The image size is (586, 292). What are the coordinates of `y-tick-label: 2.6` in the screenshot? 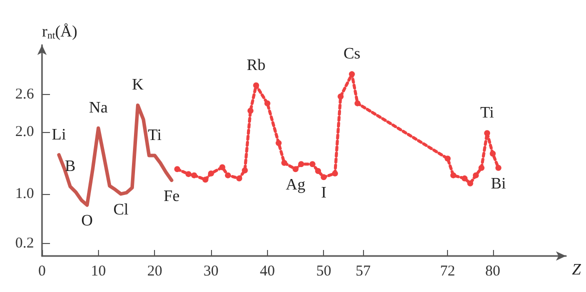 It's located at (24, 94).